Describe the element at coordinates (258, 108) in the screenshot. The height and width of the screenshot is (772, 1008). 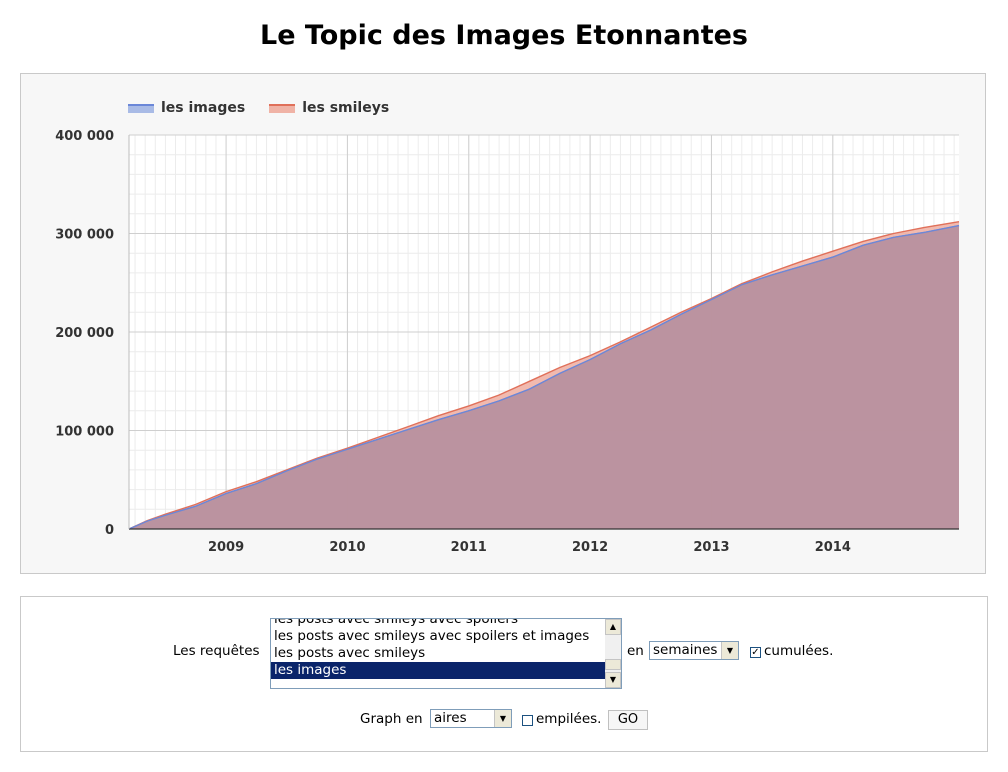
I see `chart-legend: les images les smileys` at that location.